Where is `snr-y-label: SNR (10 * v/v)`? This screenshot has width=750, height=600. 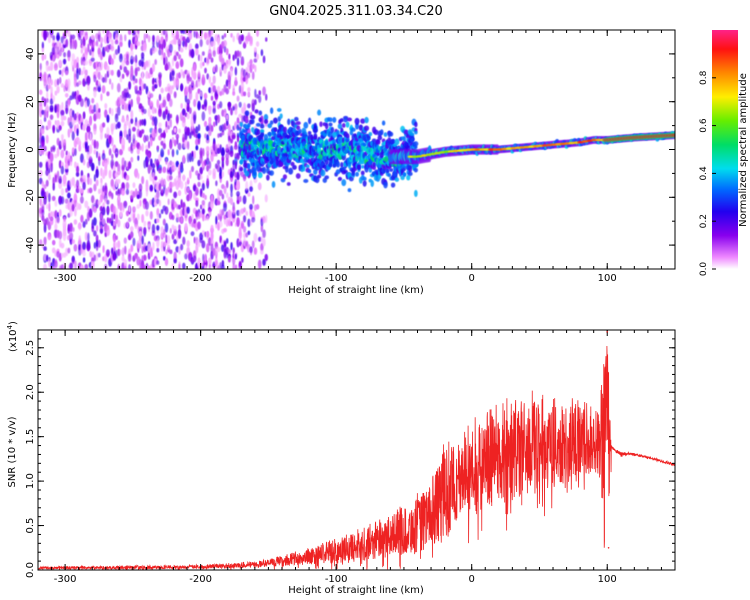
snr-y-label: SNR (10 * v/v) is located at coordinates (12, 451).